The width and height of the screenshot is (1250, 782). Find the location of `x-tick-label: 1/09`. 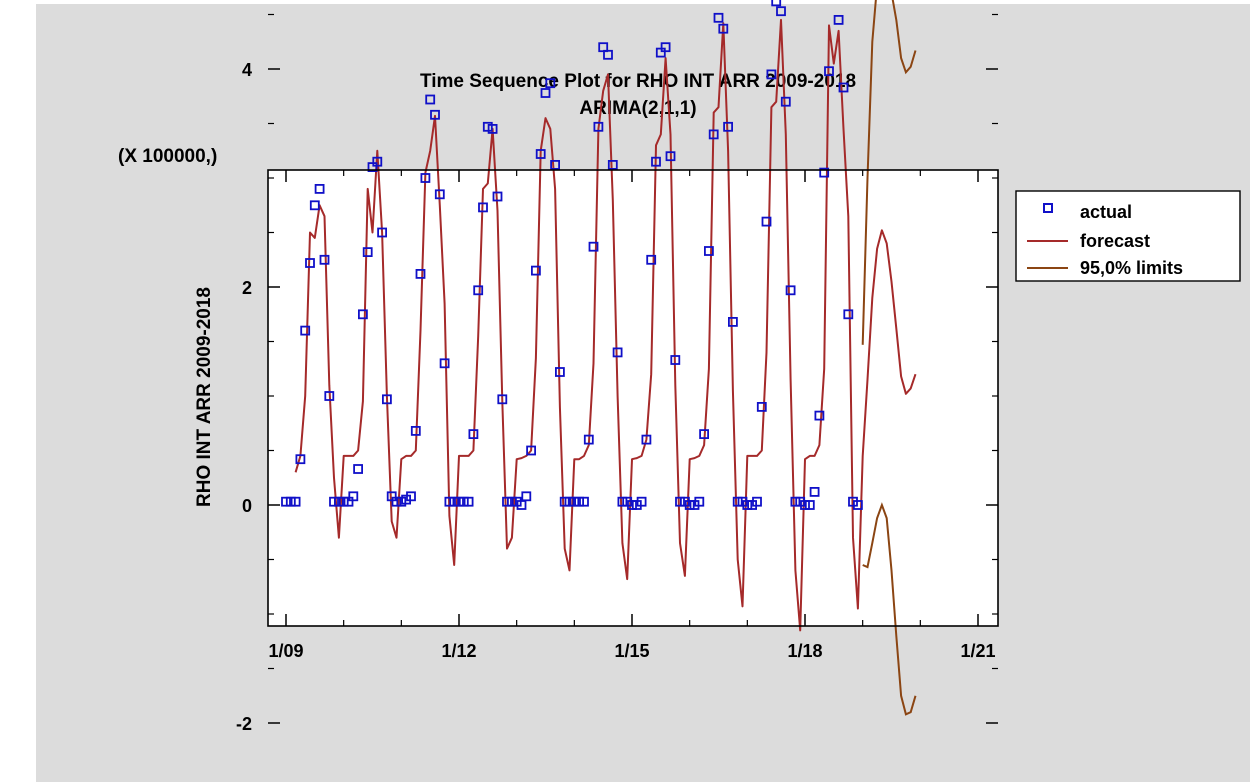

x-tick-label: 1/09 is located at coordinates (285, 651).